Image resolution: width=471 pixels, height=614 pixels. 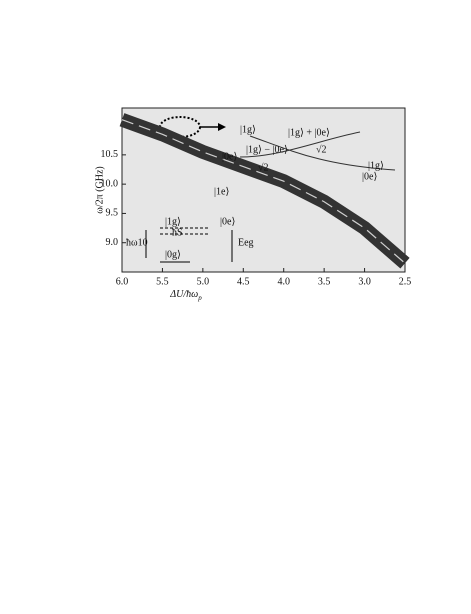 What do you see at coordinates (137, 242) in the screenshot?
I see `annotation: ħω10` at bounding box center [137, 242].